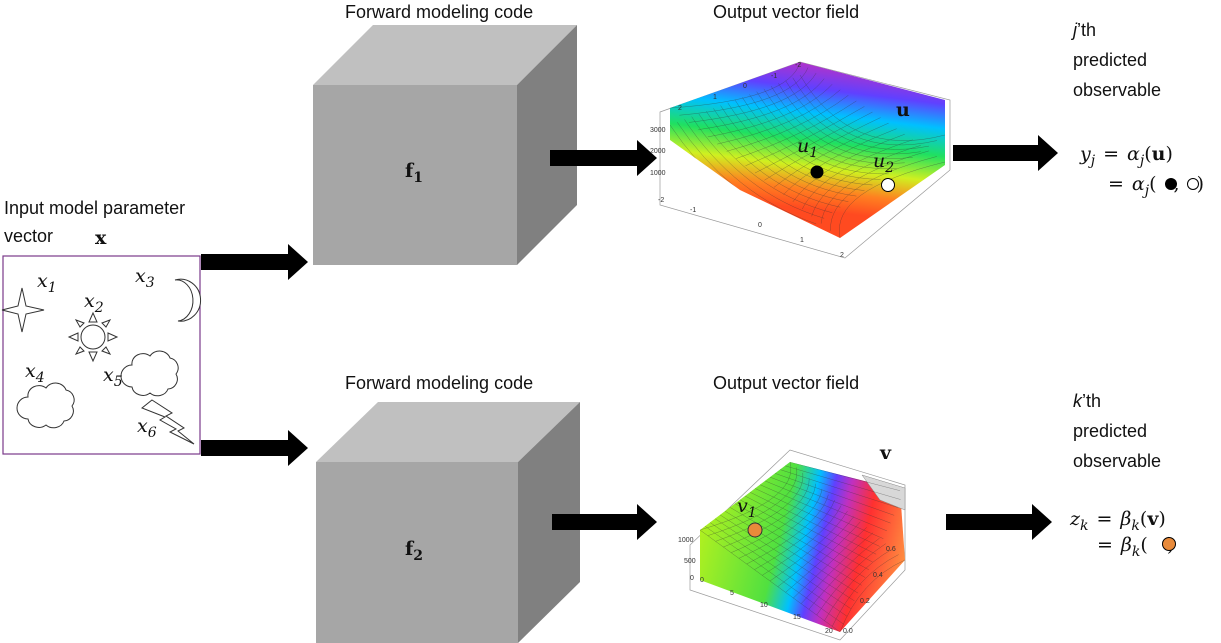 The image size is (1221, 643). Describe the element at coordinates (786, 383) in the screenshot. I see `field-label: Output vector field` at that location.